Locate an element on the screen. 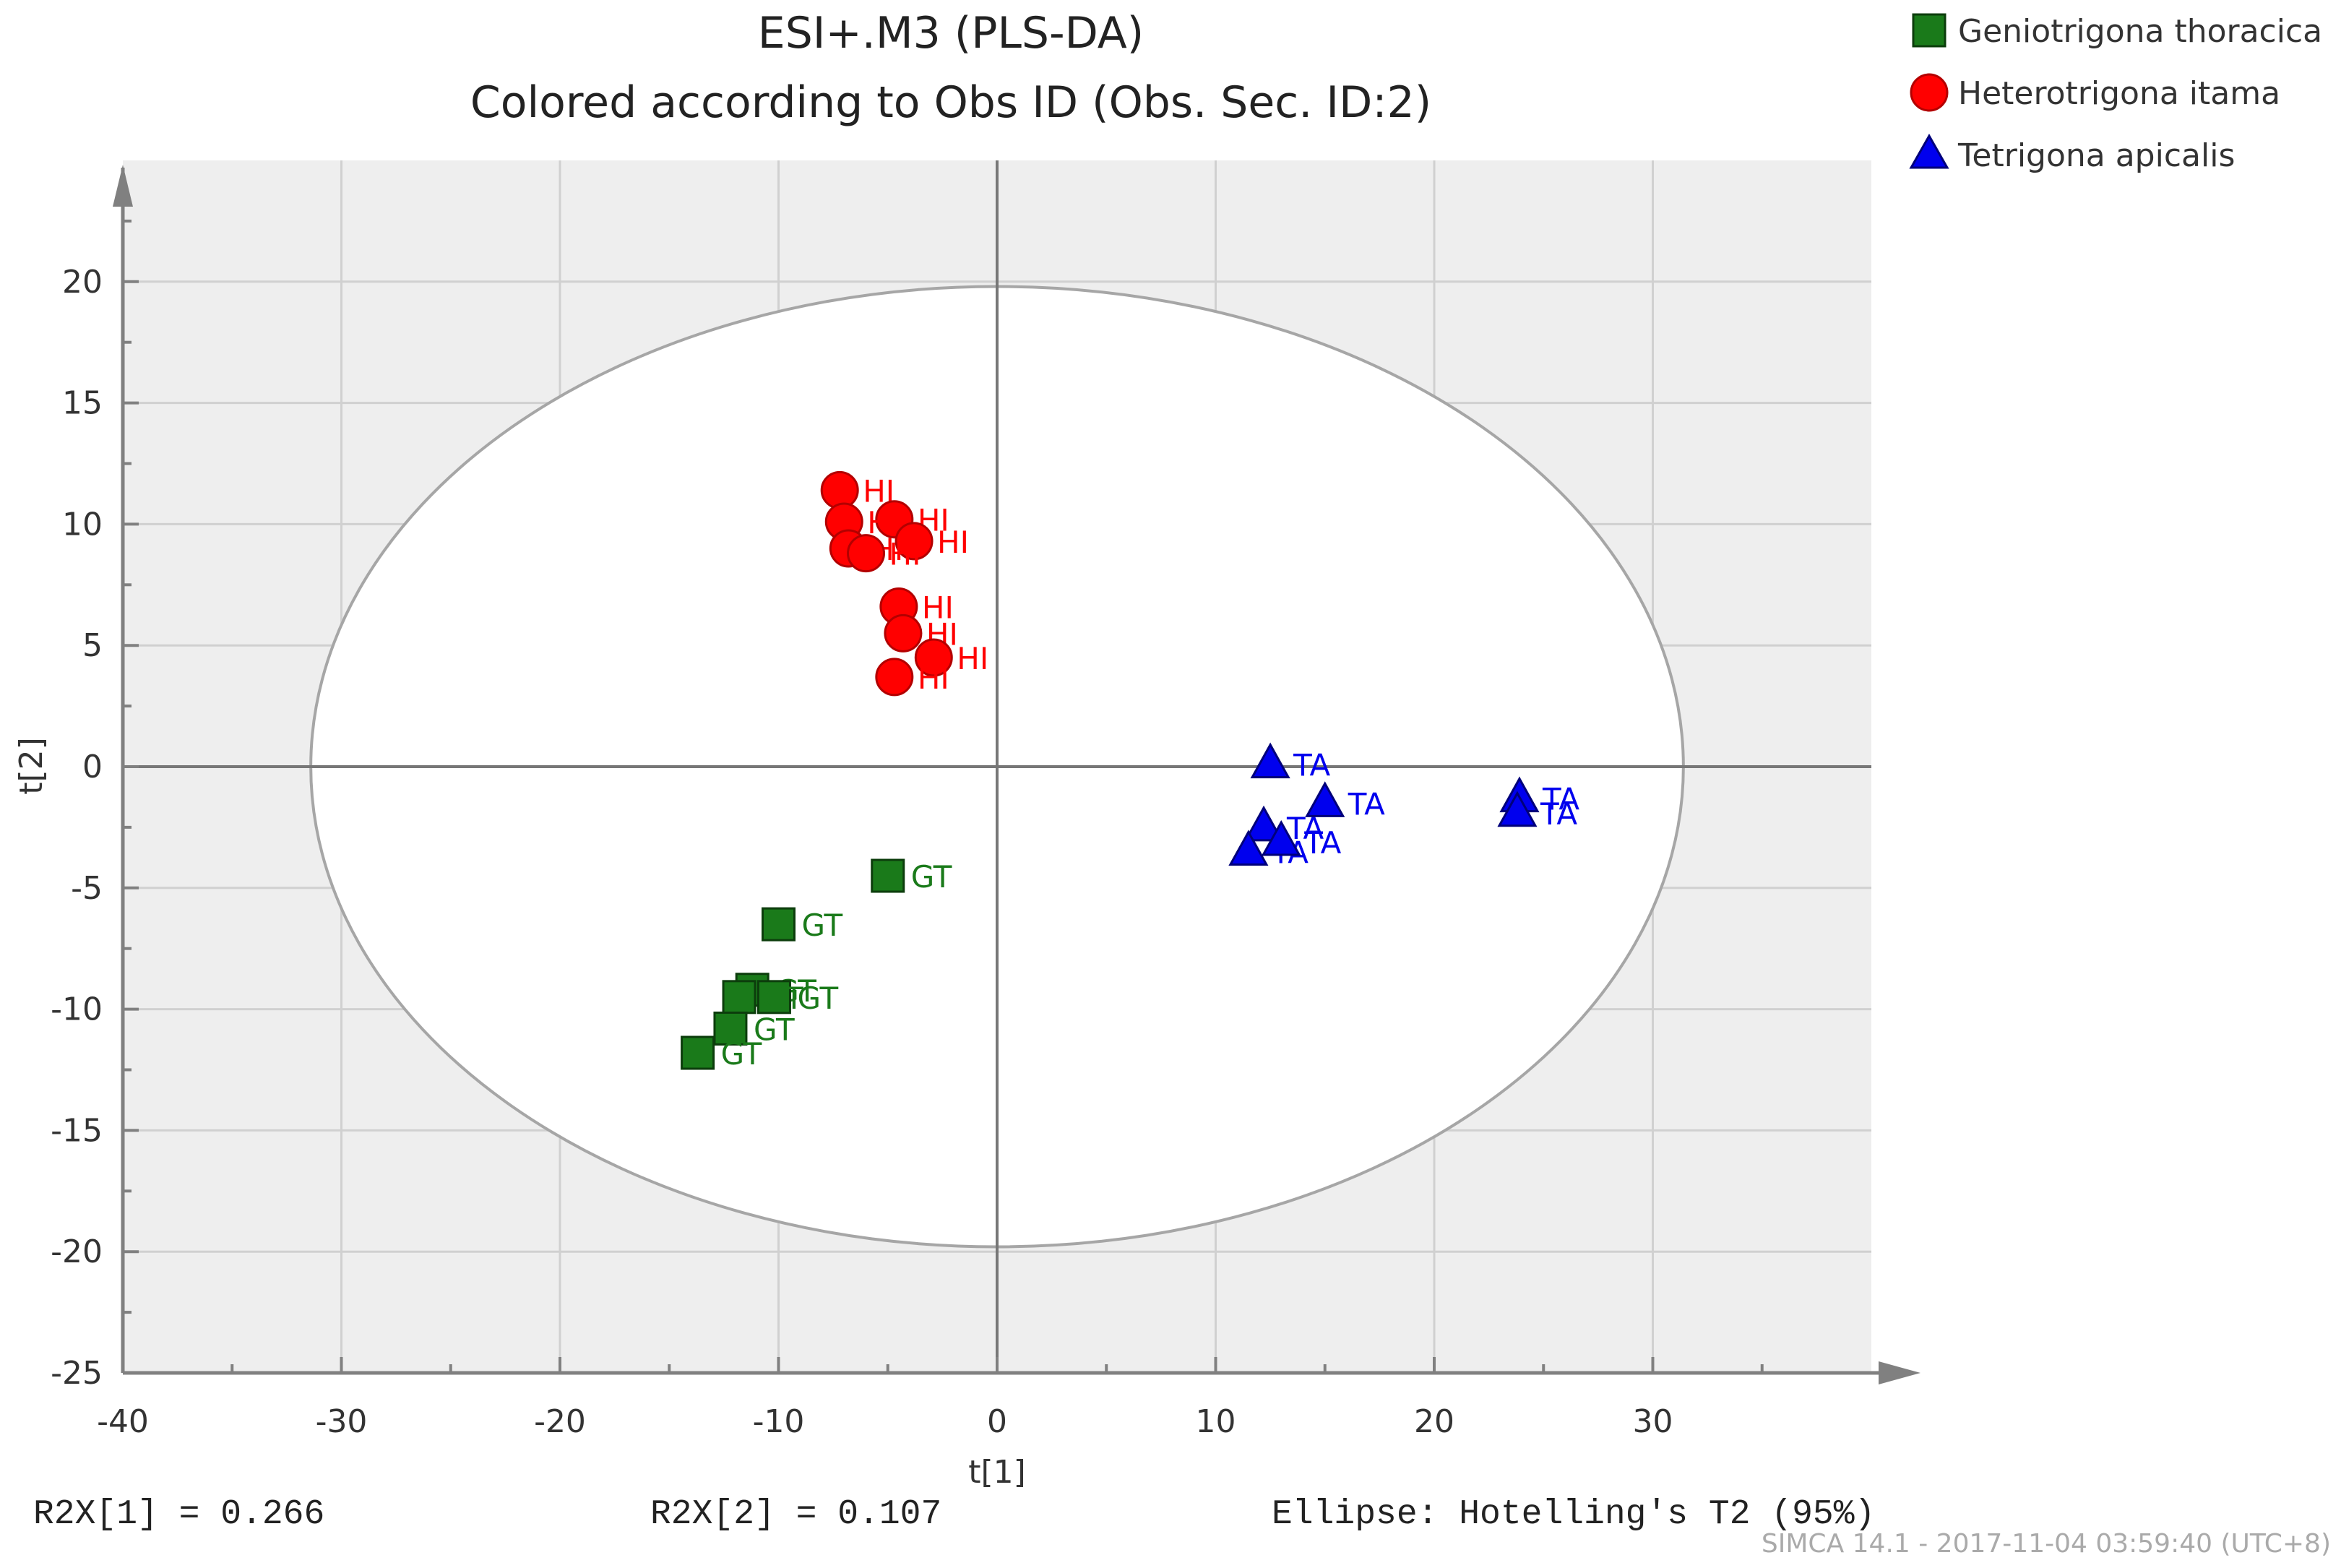 The height and width of the screenshot is (1568, 2341). y-tick-label: 5 is located at coordinates (93, 645).